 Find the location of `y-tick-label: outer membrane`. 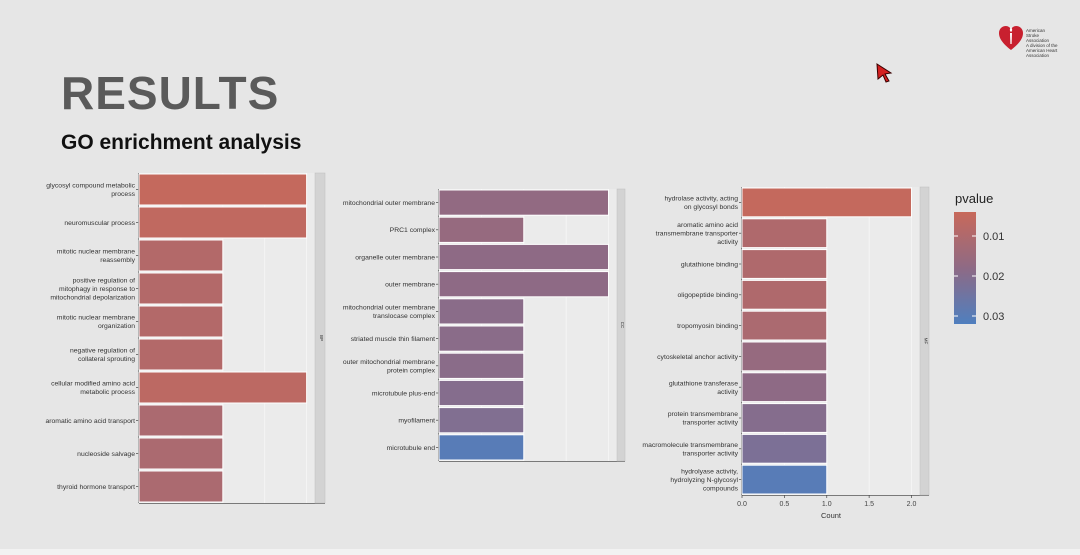

y-tick-label: outer membrane is located at coordinates (410, 285).